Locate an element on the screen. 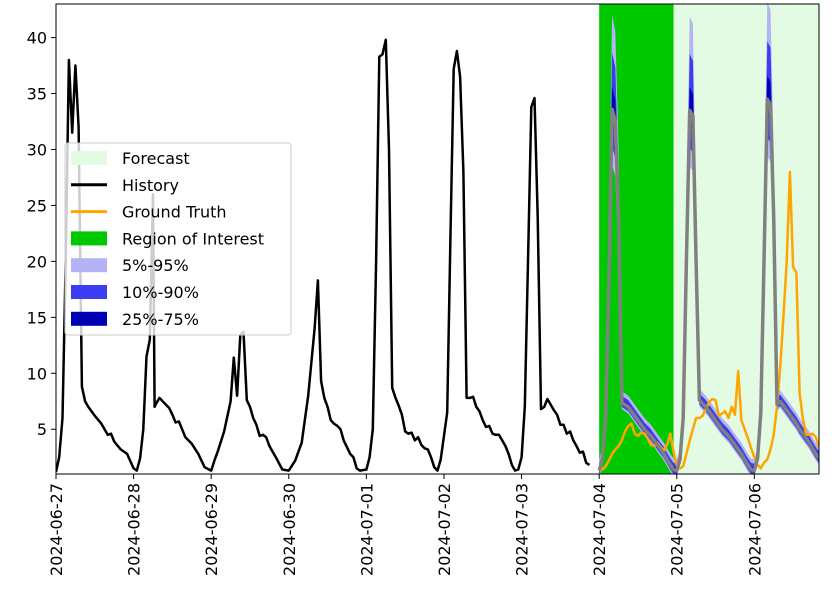  legend-10pct-90--swatch is located at coordinates (89, 292).